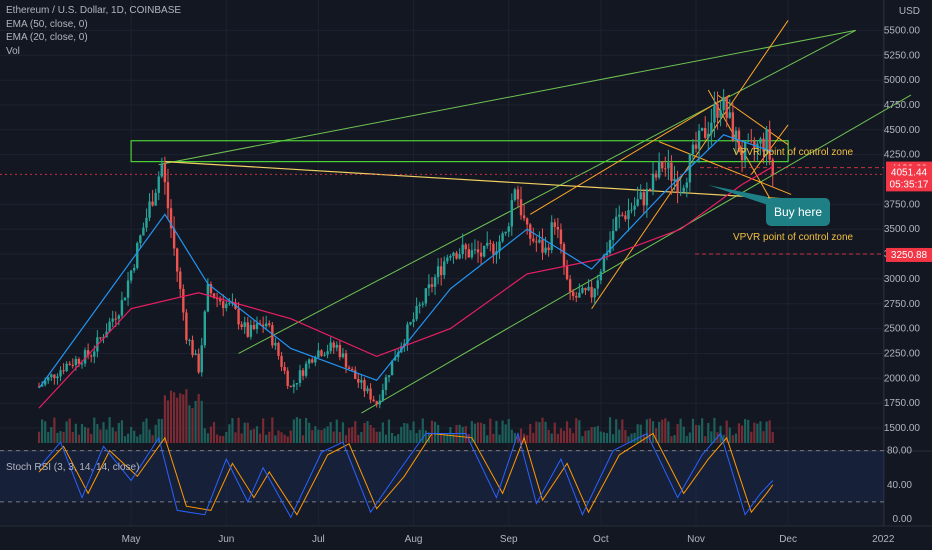 This screenshot has height=550, width=932. Describe the element at coordinates (47, 24) in the screenshot. I see `ema50-legend: EMA (50, close, 0)` at that location.